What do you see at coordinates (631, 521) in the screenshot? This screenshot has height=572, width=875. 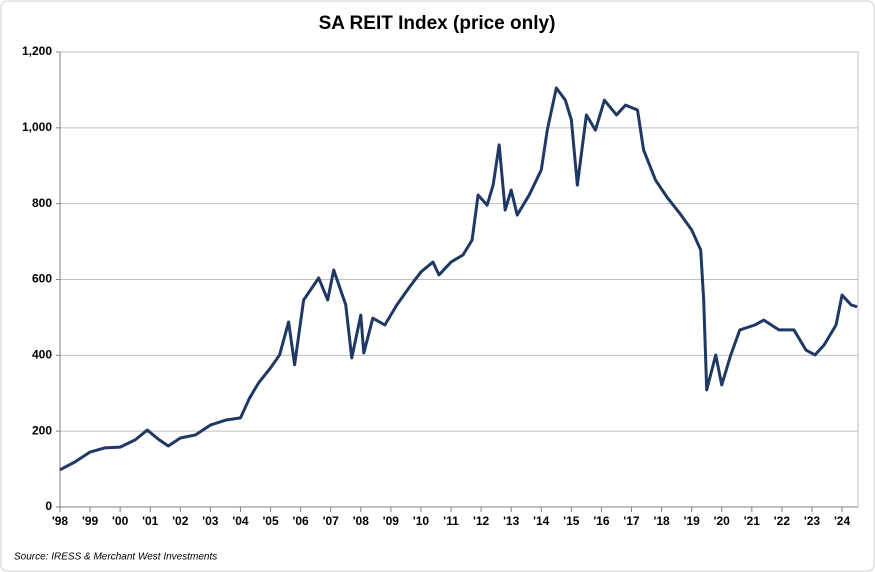 I see `x-tick-label: '17` at bounding box center [631, 521].